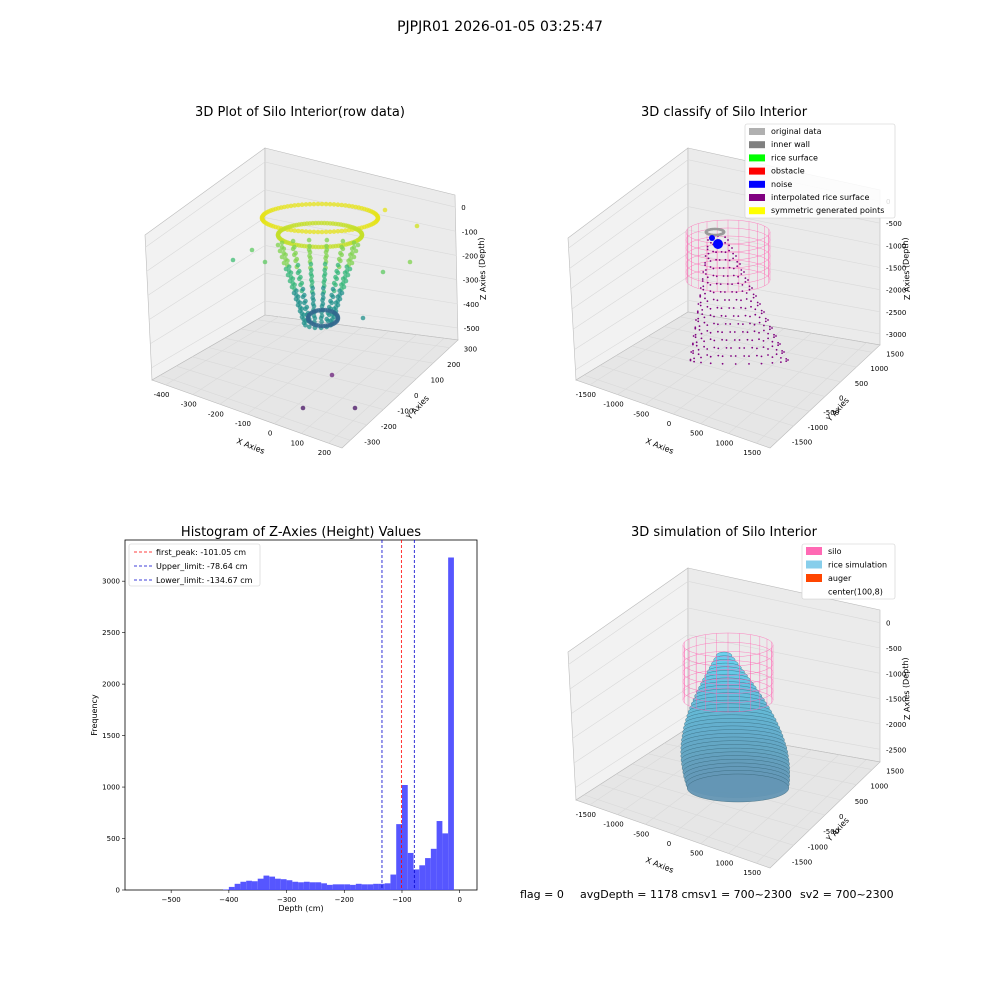 This screenshot has width=1000, height=1000. What do you see at coordinates (111, 582) in the screenshot?
I see `y-tick-label: 3000` at bounding box center [111, 582].